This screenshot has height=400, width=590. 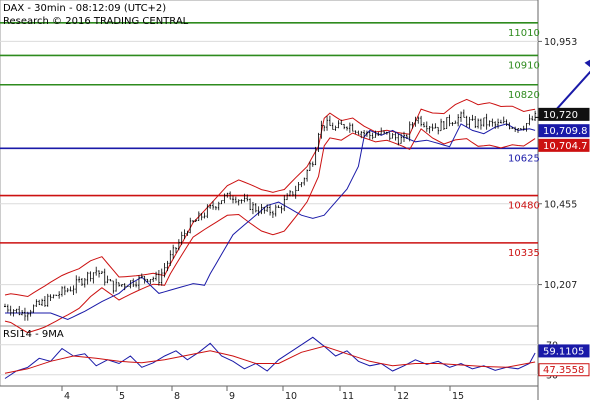 I want to click on price-badges: 10,720 10,709.8 10,704.7 59.1105 47.3558, so click(x=564, y=242).